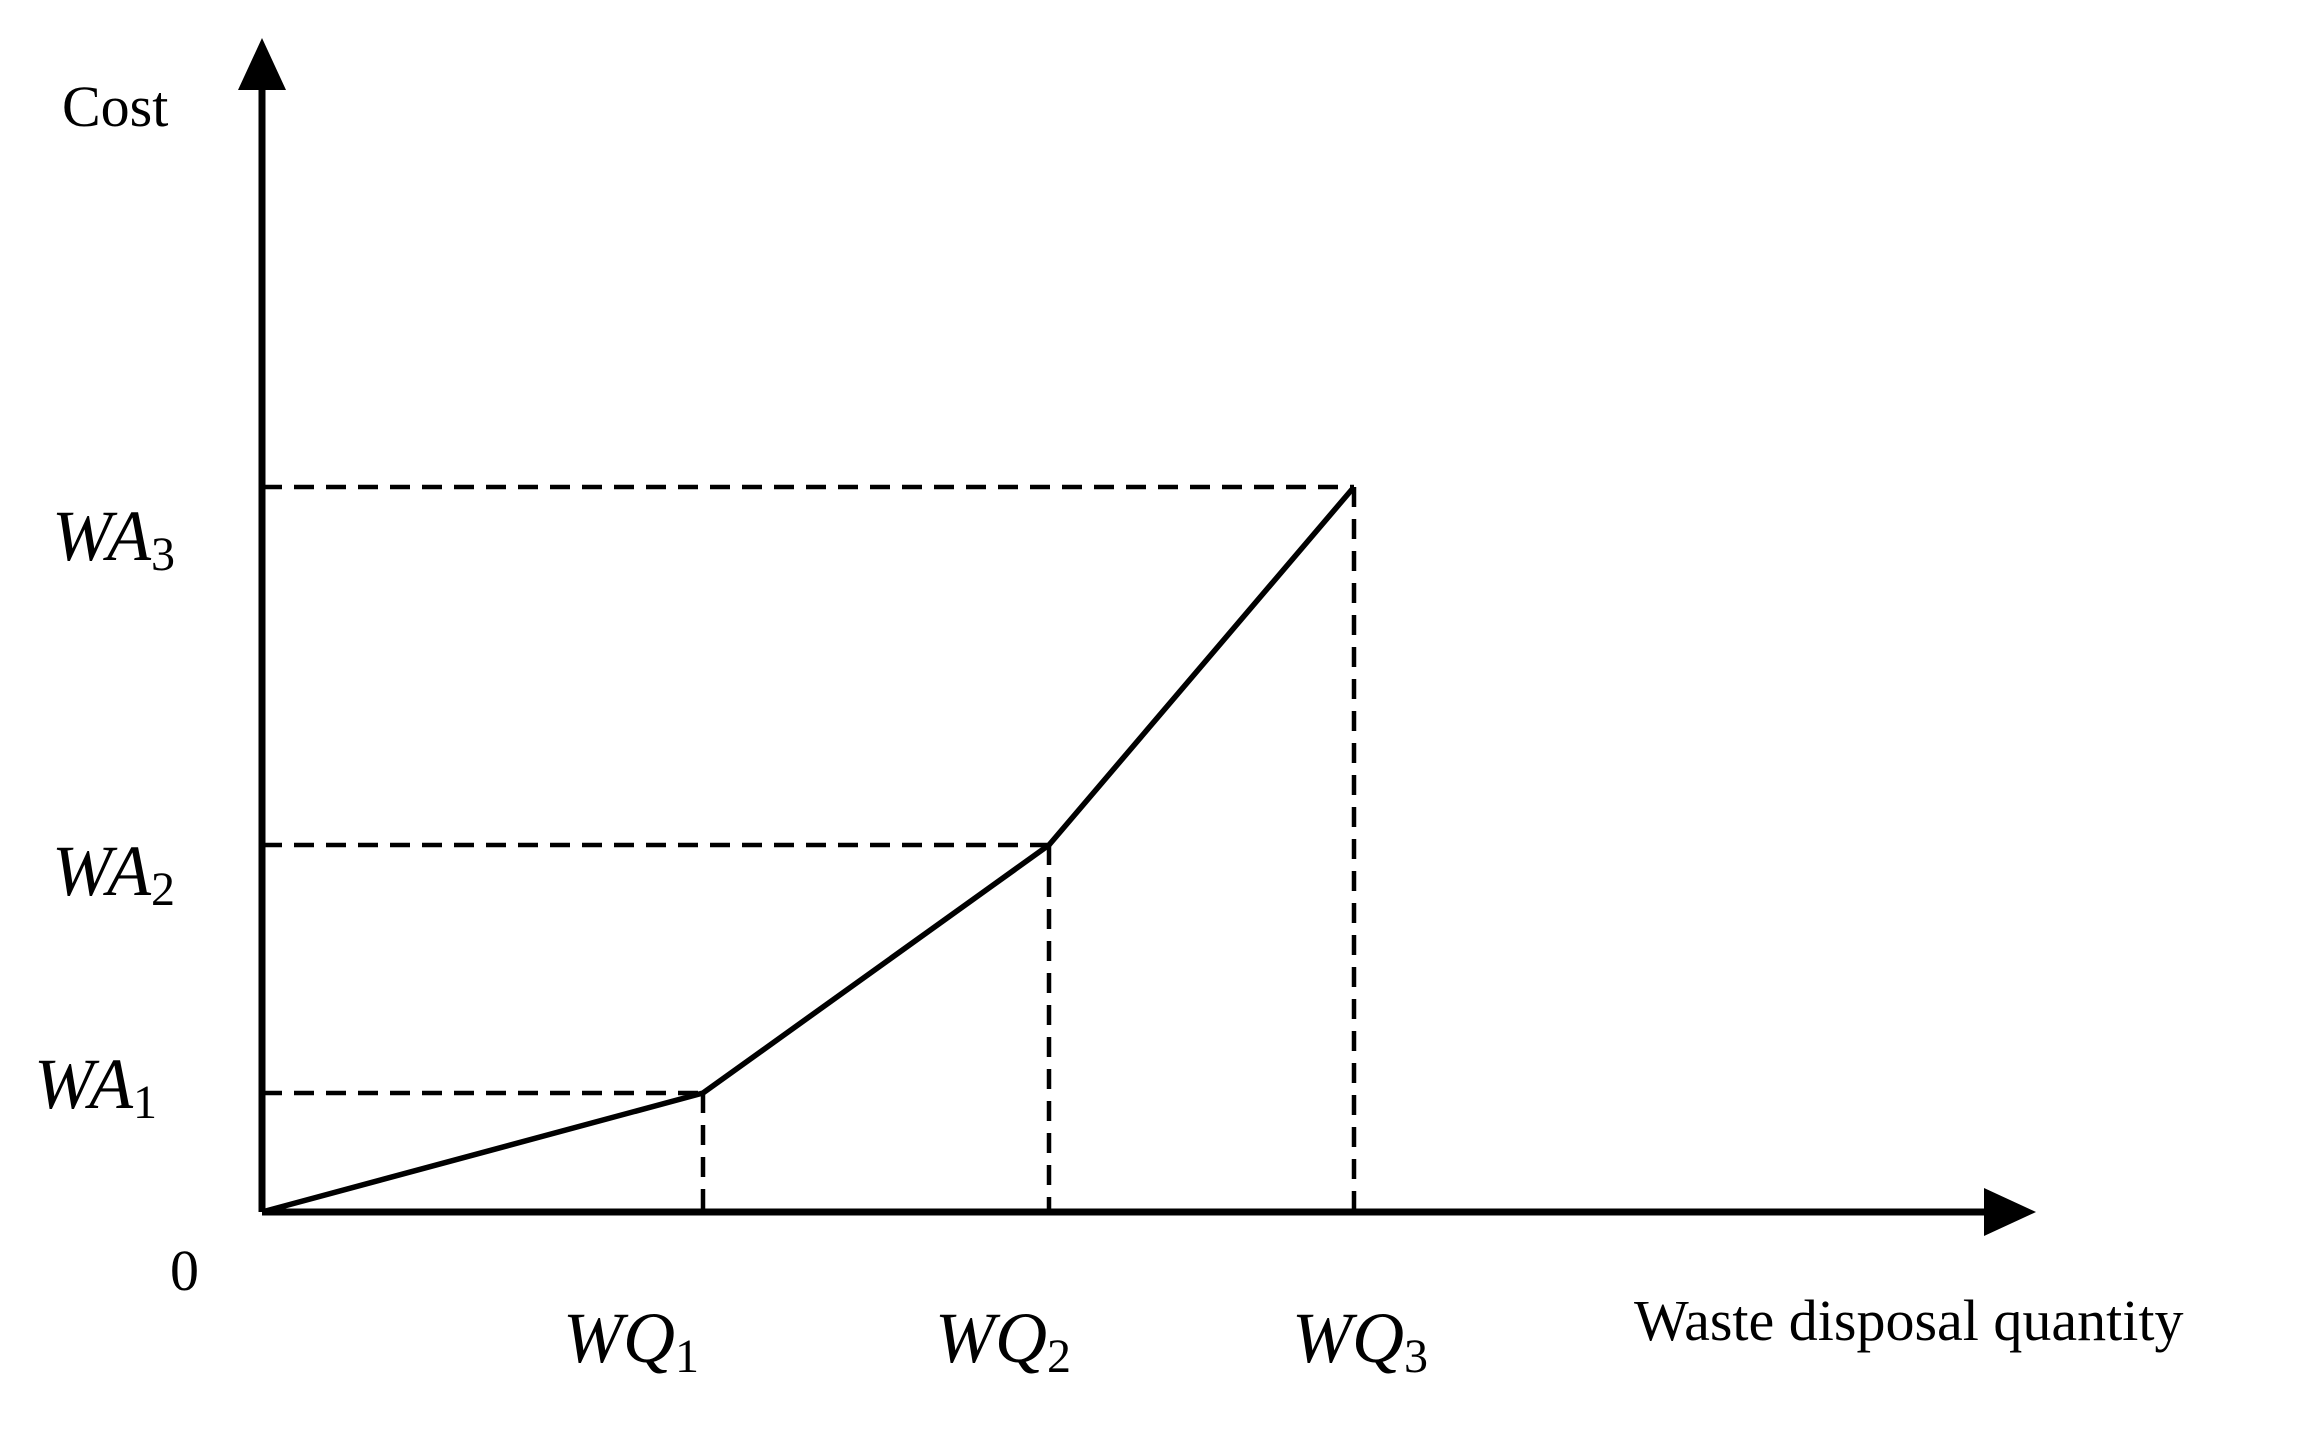 The width and height of the screenshot is (2313, 1433). Describe the element at coordinates (262, 64) in the screenshot. I see `y-axis-arrowhead` at that location.